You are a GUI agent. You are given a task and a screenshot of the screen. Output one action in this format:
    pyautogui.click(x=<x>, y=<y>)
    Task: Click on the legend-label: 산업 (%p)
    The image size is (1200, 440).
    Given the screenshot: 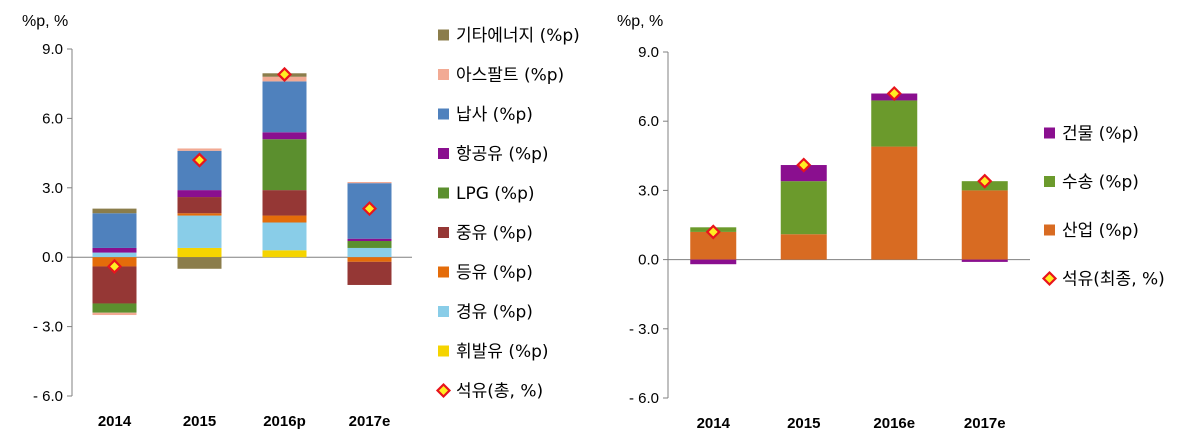 What is the action you would take?
    pyautogui.click(x=1100, y=231)
    